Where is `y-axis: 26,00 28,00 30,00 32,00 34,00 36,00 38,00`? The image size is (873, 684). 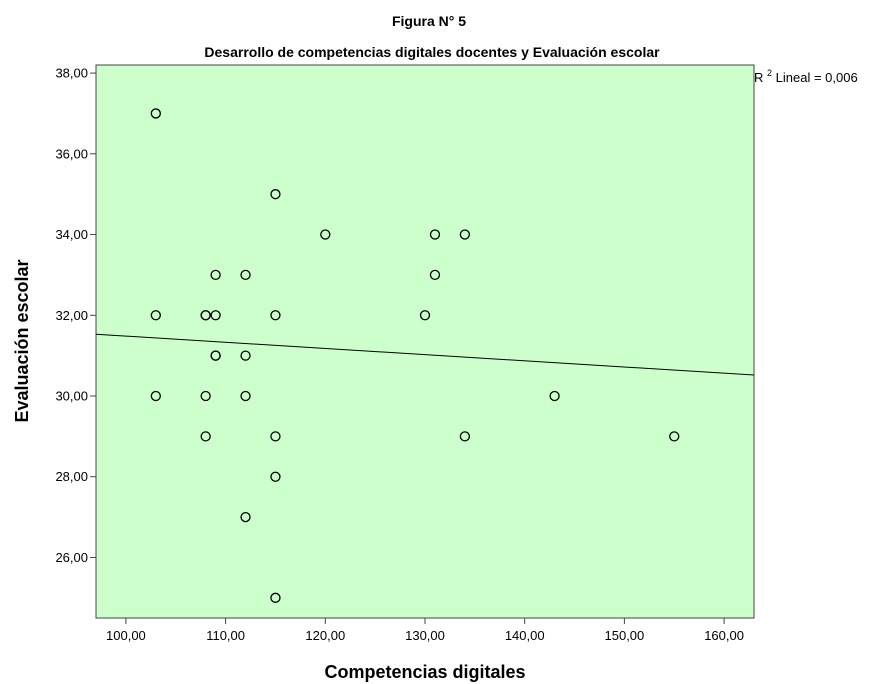
y-axis: 26,00 28,00 30,00 32,00 34,00 36,00 38,00 is located at coordinates (75, 315).